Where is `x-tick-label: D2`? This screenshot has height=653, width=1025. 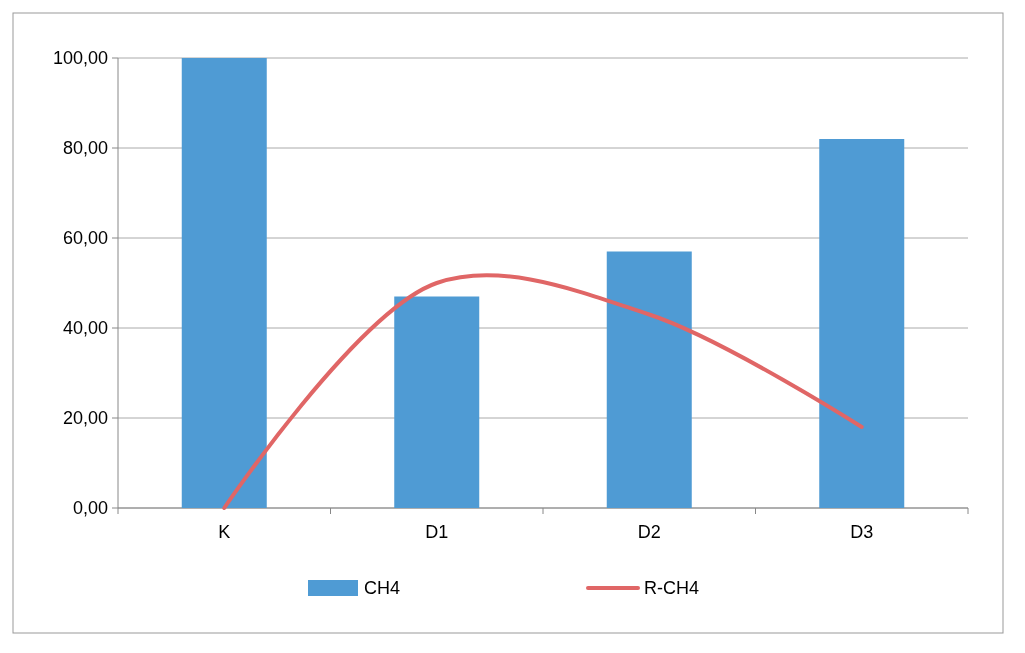 x-tick-label: D2 is located at coordinates (649, 532).